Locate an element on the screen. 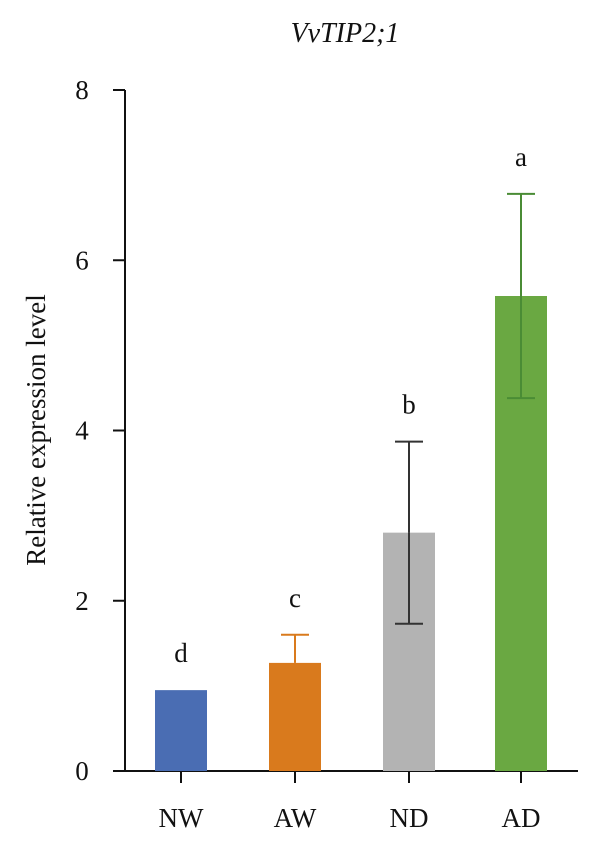 The width and height of the screenshot is (600, 854). category-label-aw: AW is located at coordinates (295, 818).